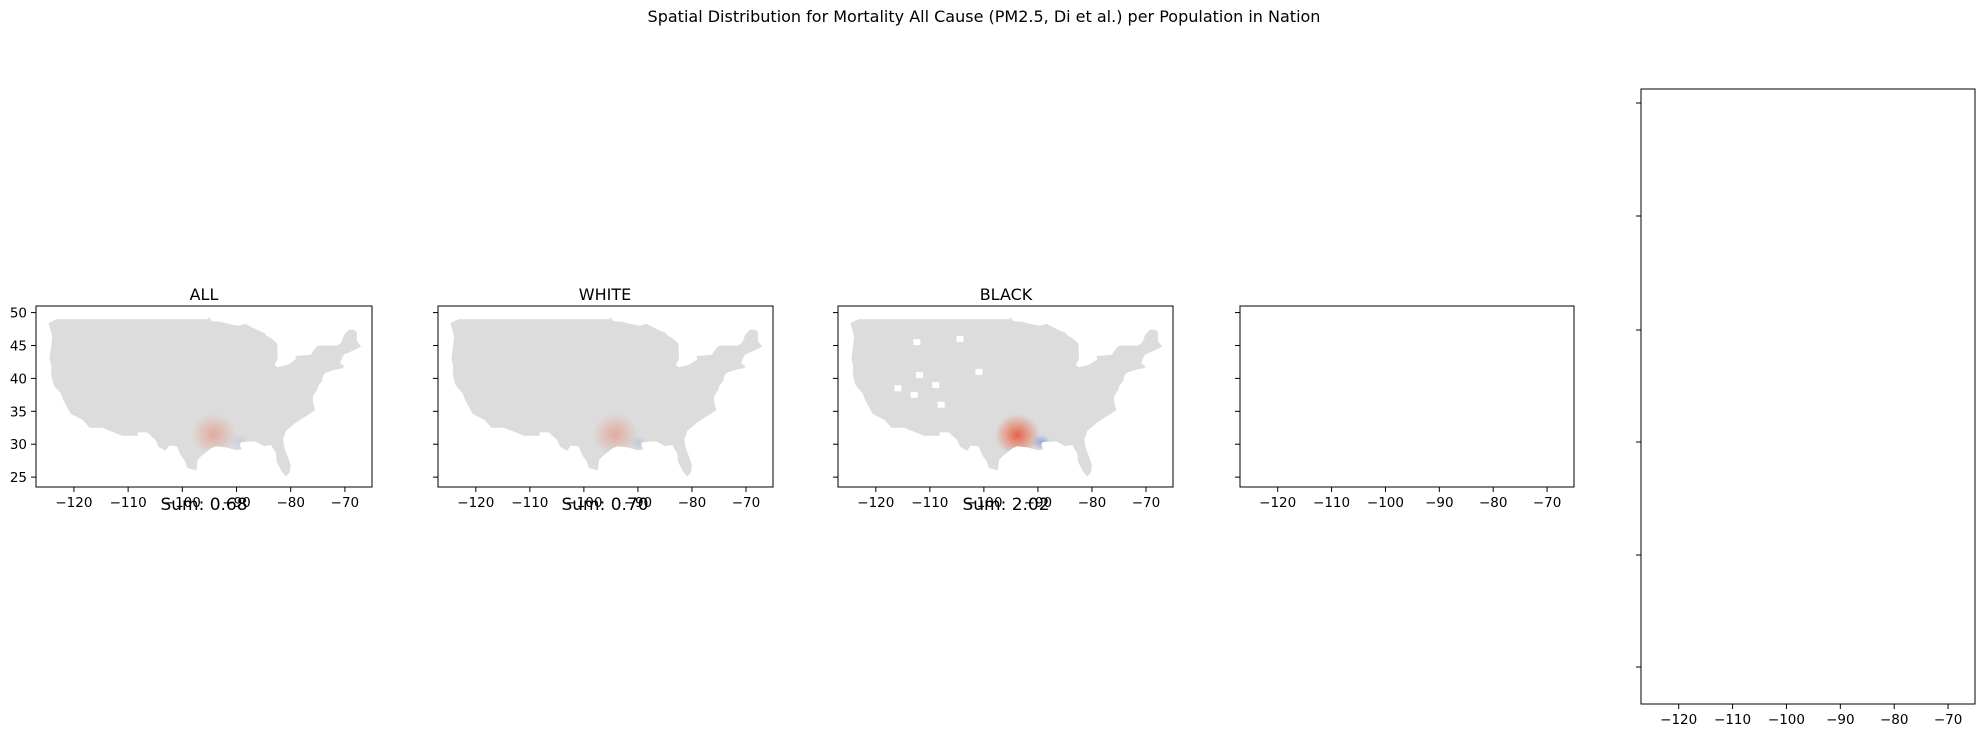  I want to click on sum-label: Sum: 0.70, so click(604, 505).